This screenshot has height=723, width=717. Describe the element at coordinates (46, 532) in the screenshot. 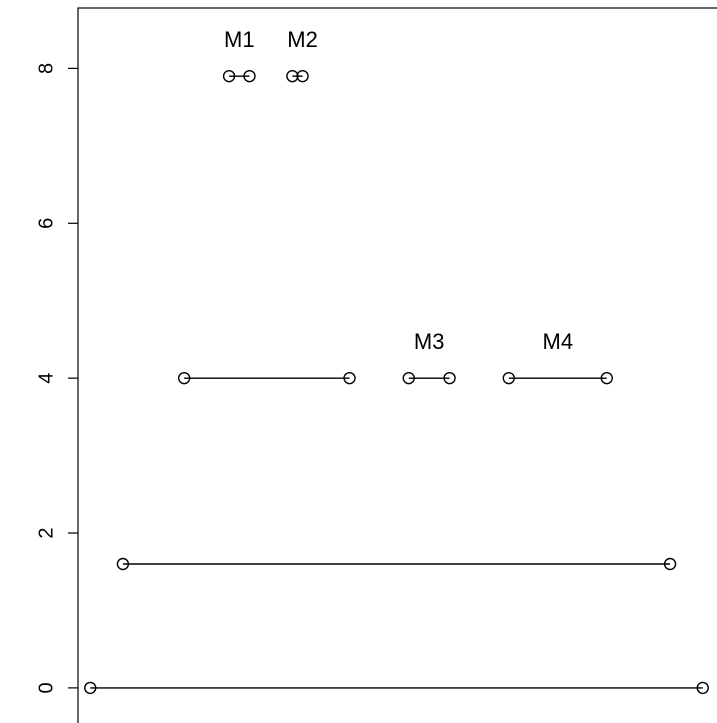

I see `y-tick-label: 2` at that location.